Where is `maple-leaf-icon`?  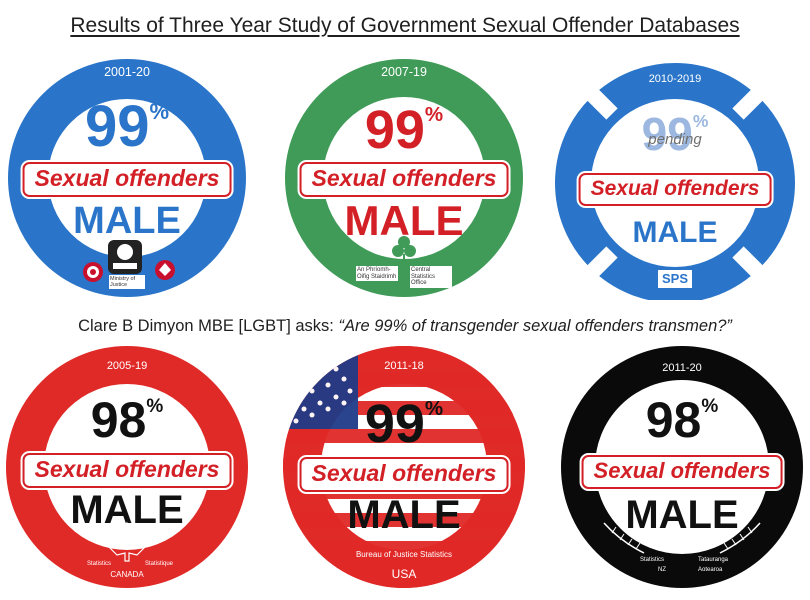 maple-leaf-icon is located at coordinates (127, 541).